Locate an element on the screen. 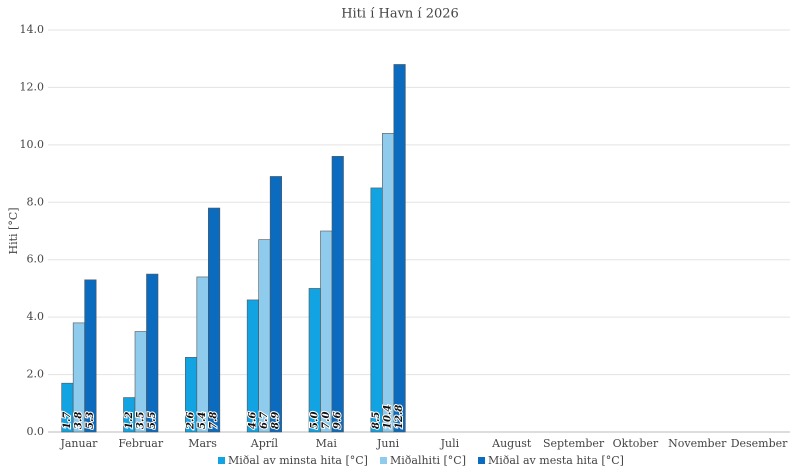 Image resolution: width=800 pixels, height=473 pixels. value-label: 3.5 is located at coordinates (140, 420).